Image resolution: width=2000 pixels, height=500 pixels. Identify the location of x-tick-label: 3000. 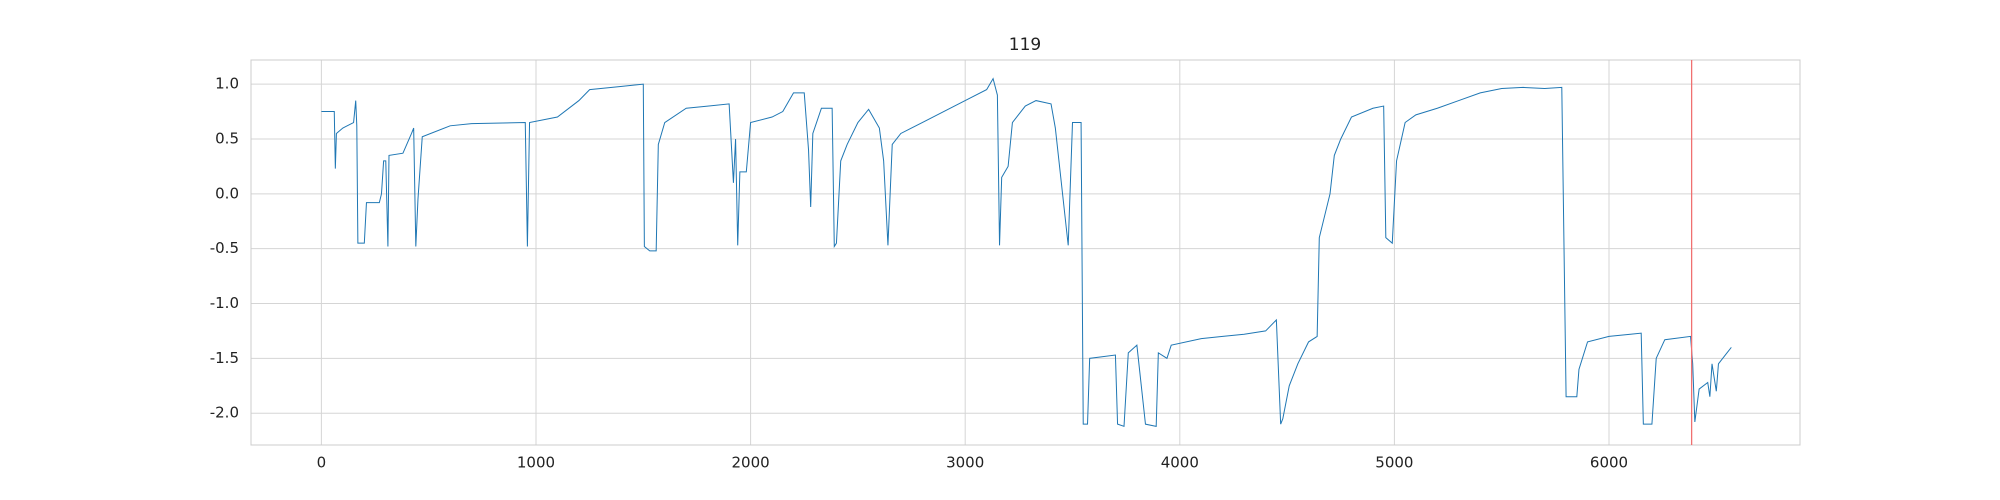
(965, 463).